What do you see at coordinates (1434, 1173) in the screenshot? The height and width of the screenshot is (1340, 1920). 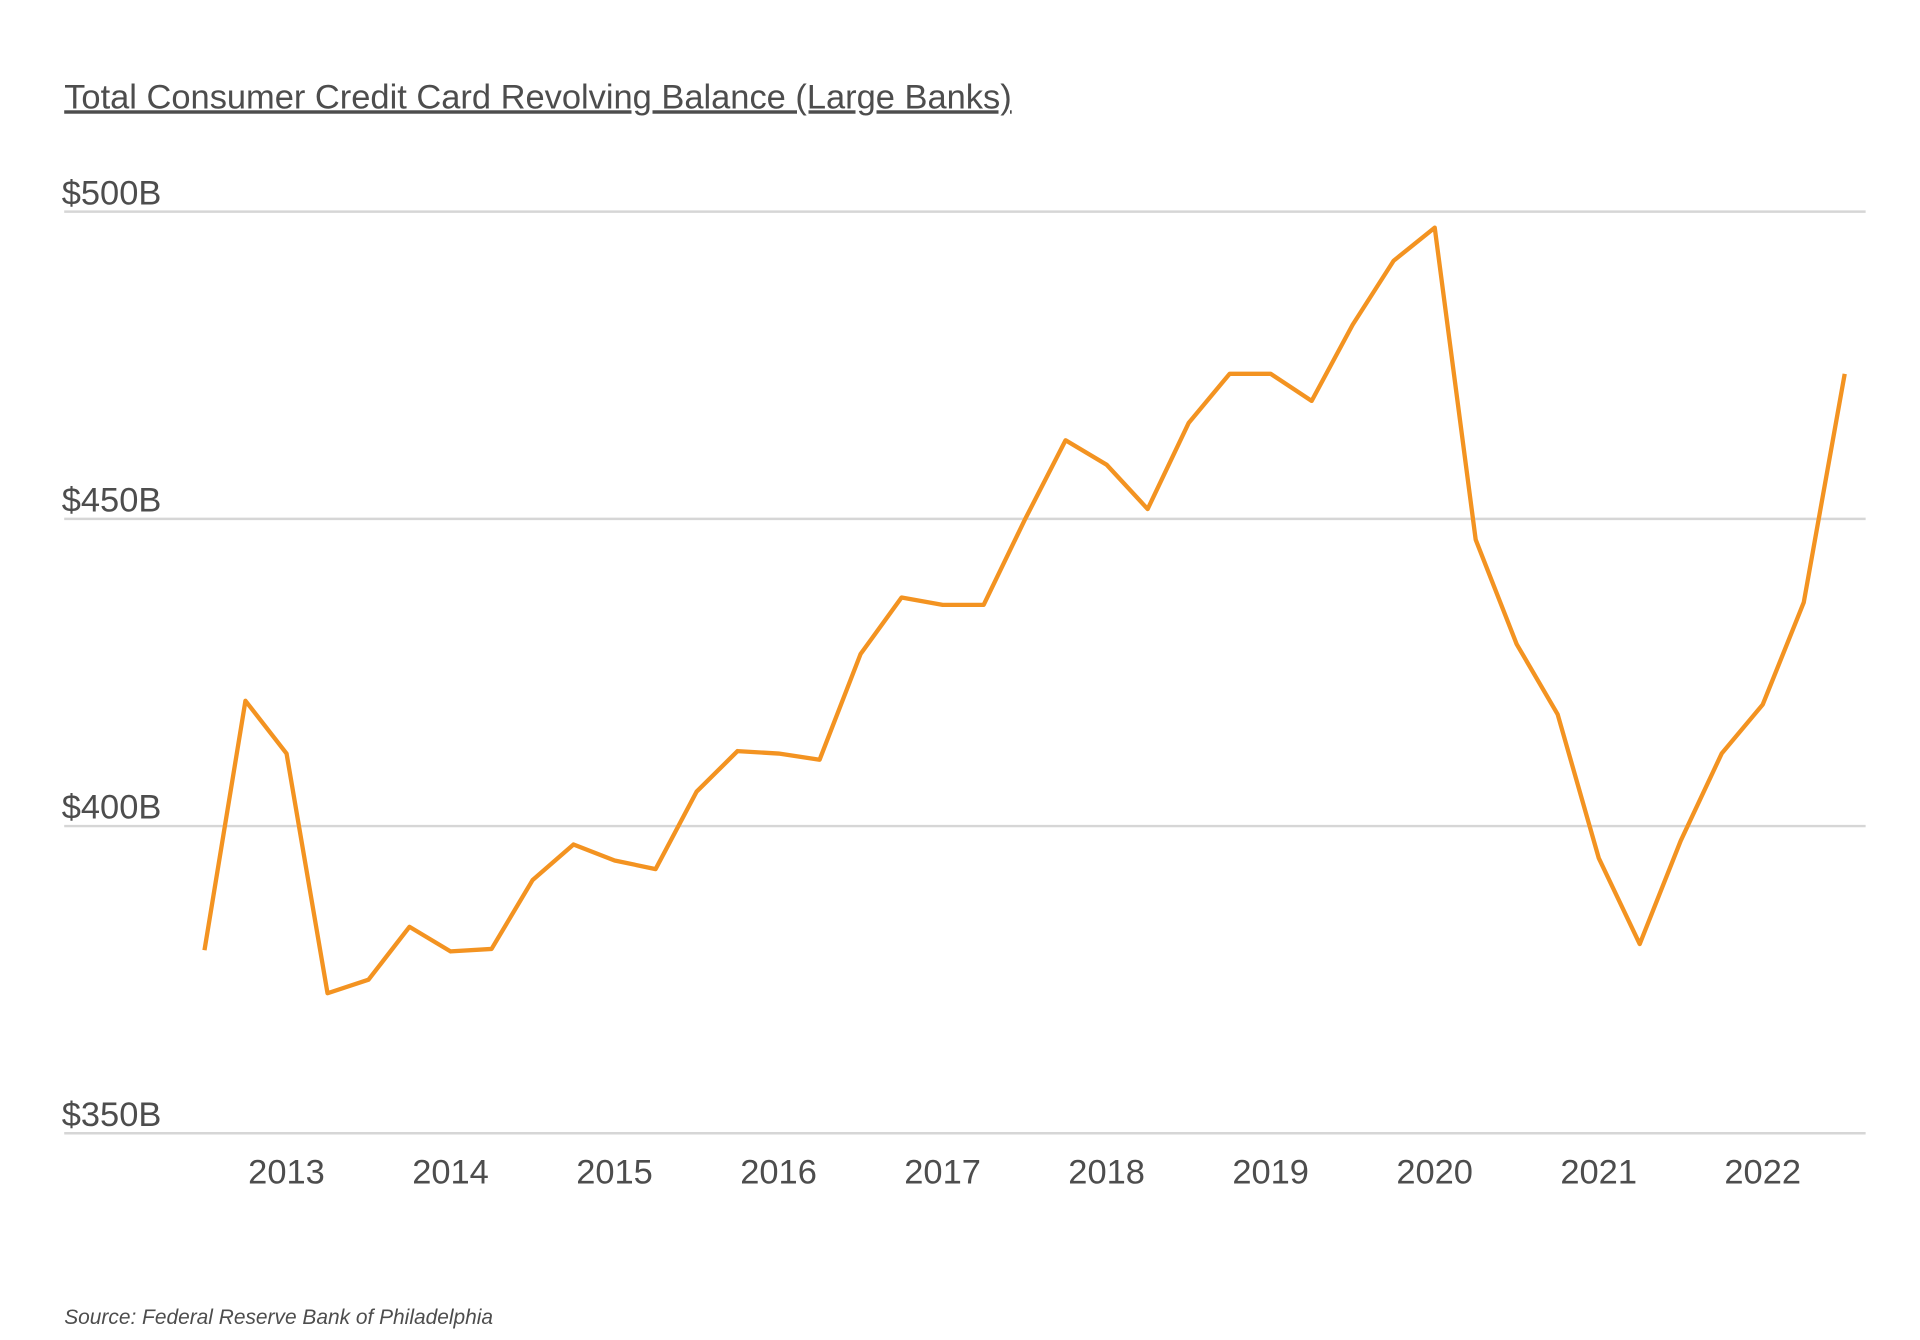 I see `x-tick-label: 2020` at bounding box center [1434, 1173].